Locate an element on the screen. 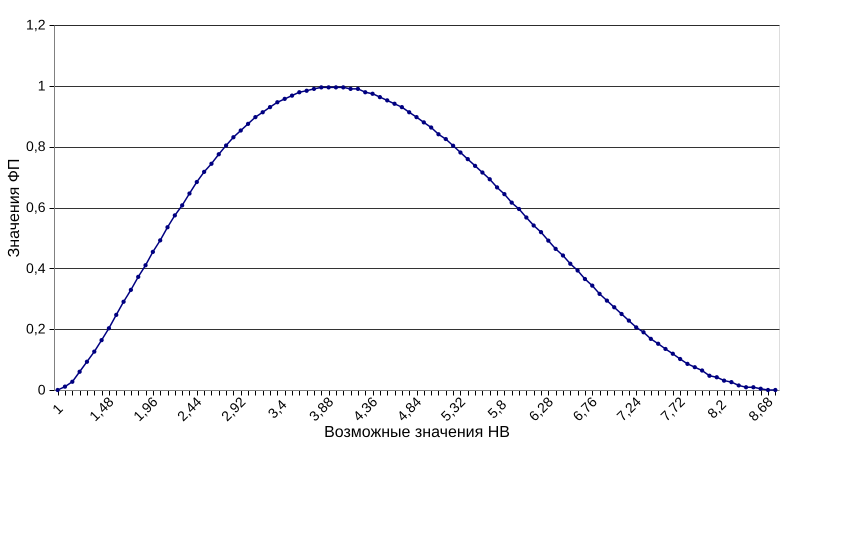 Image resolution: width=843 pixels, height=553 pixels. x-tick-label: 5,8 is located at coordinates (497, 409).